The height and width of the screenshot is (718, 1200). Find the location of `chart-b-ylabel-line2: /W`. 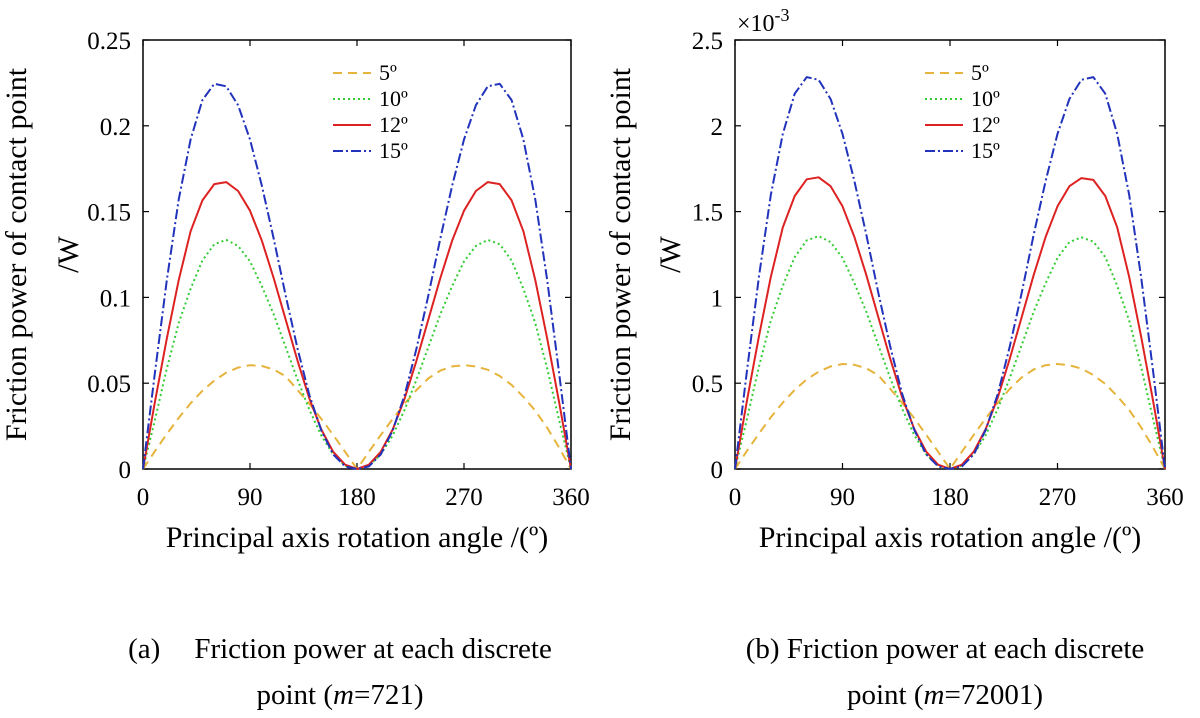

chart-b-ylabel-line2: /W is located at coordinates (670, 253).